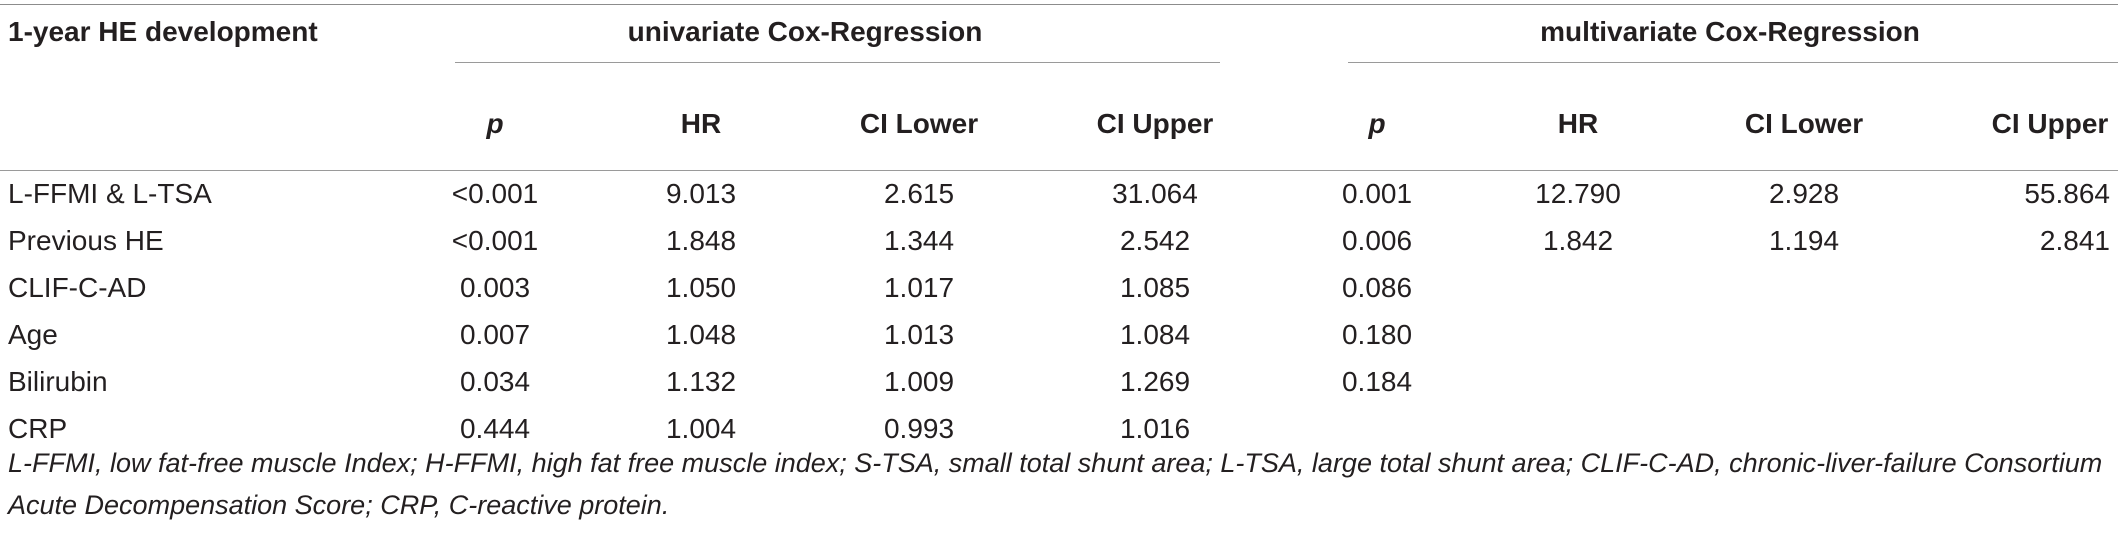  What do you see at coordinates (701, 381) in the screenshot?
I see `uni-hr: 1.132` at bounding box center [701, 381].